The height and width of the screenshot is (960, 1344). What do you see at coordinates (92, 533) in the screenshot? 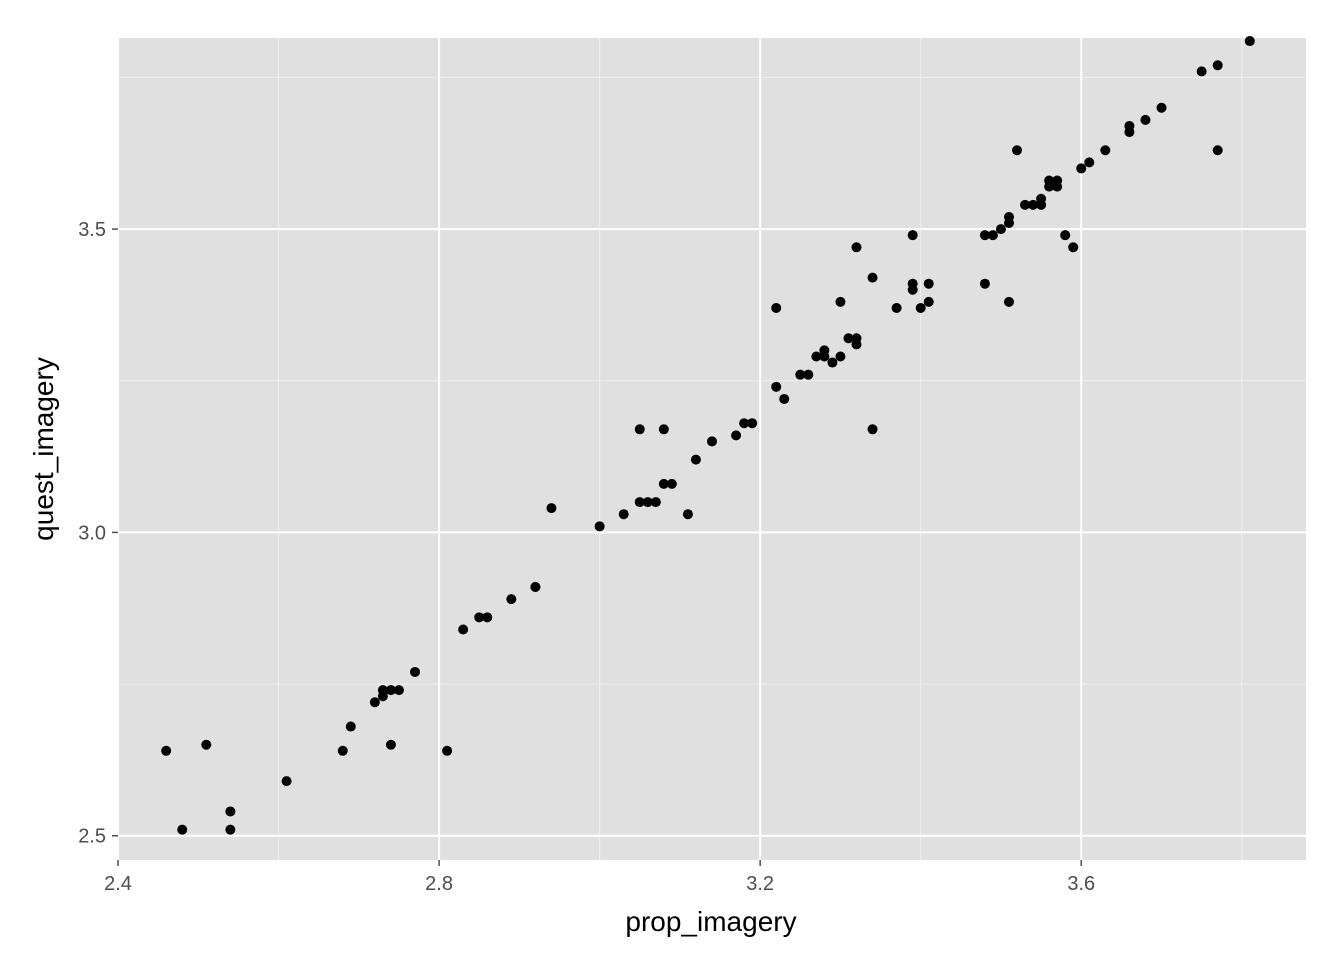
I see `y-tick-label: 3.0` at bounding box center [92, 533].